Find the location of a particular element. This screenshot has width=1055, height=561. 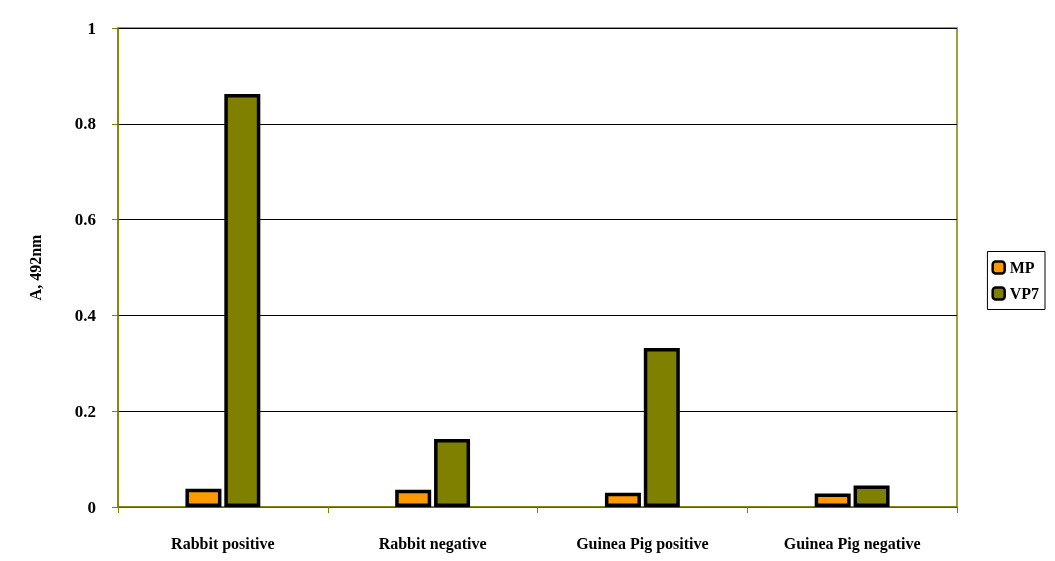

legend-label: MP is located at coordinates (1022, 267).